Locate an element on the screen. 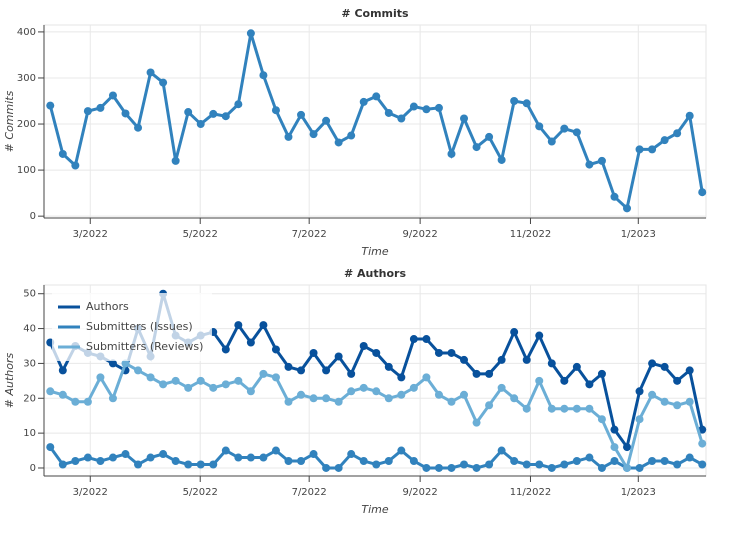 Image resolution: width=733 pixels, height=560 pixels. y-tick-label: 300 is located at coordinates (26, 78).